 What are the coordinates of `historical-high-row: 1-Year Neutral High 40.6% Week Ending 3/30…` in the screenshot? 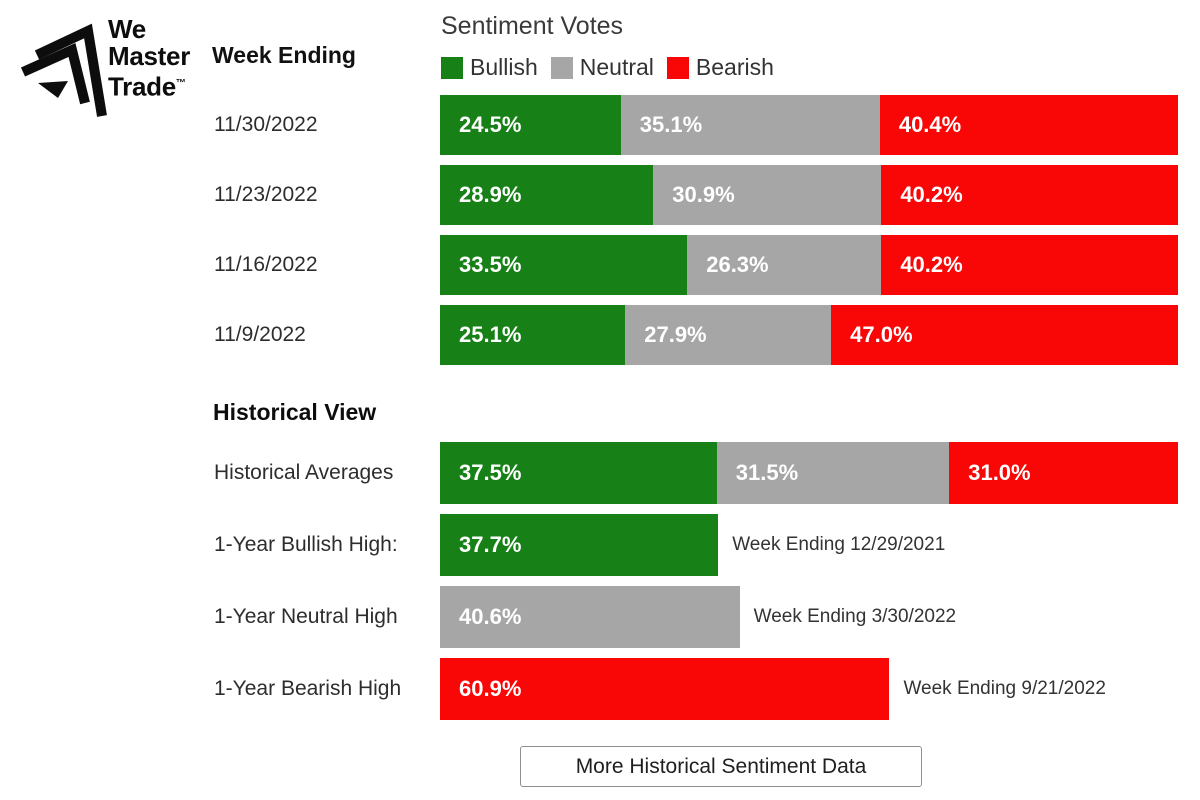 It's located at (600, 617).